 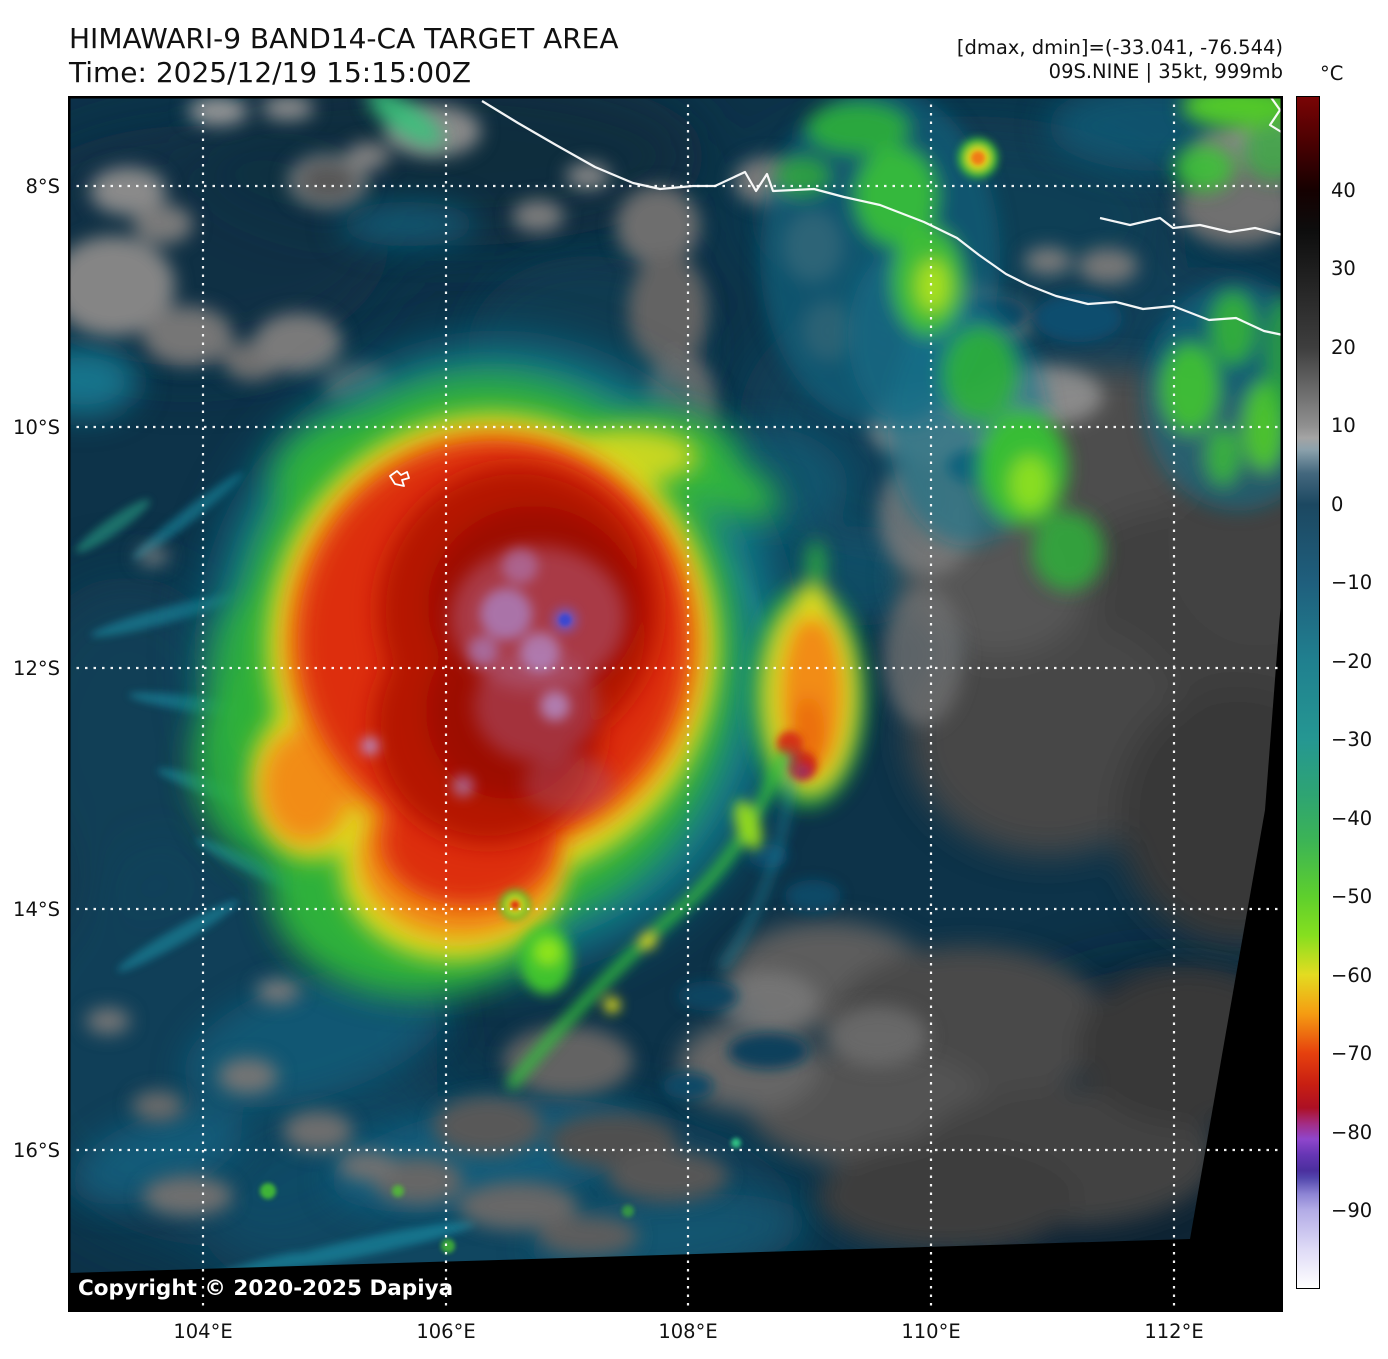 I want to click on storm-id-intensity: 09S.NINE | 35kt, 999mb, so click(x=1165, y=71).